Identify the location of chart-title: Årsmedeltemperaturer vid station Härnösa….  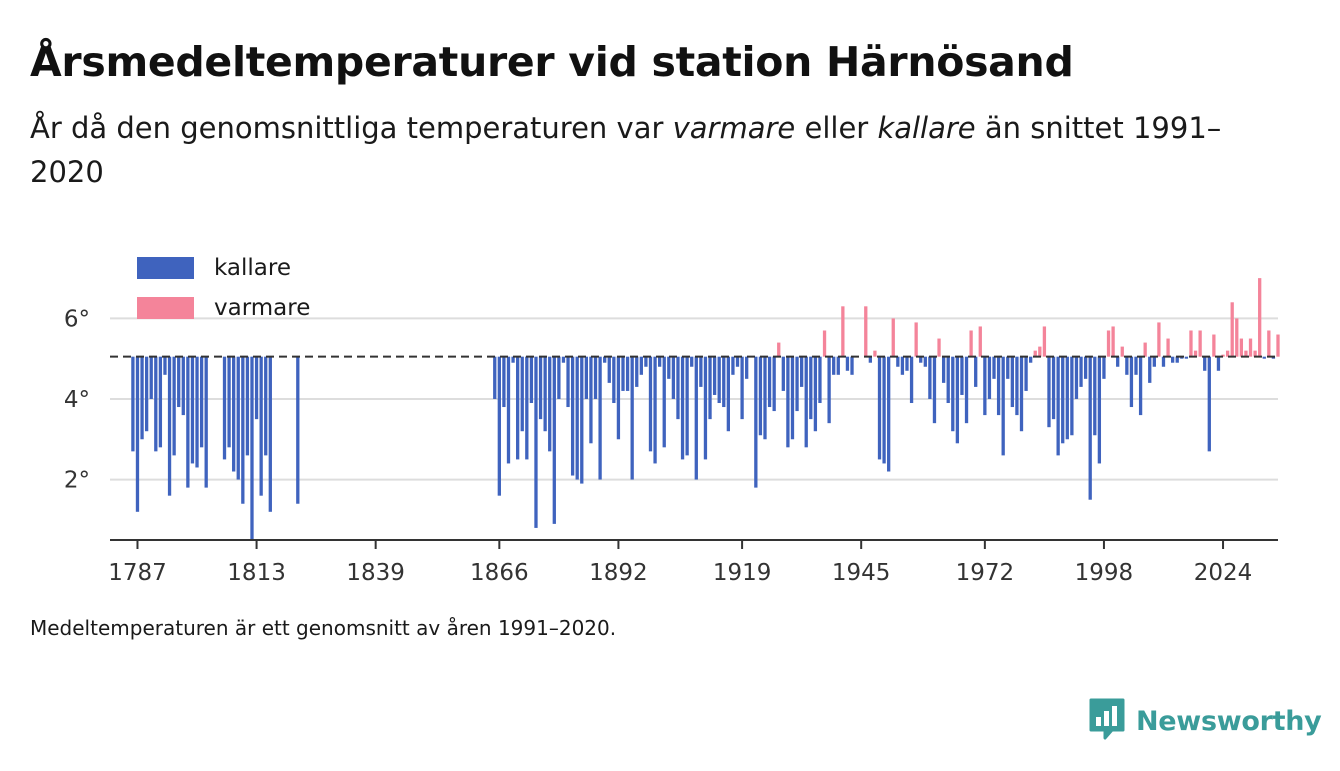
(552, 62).